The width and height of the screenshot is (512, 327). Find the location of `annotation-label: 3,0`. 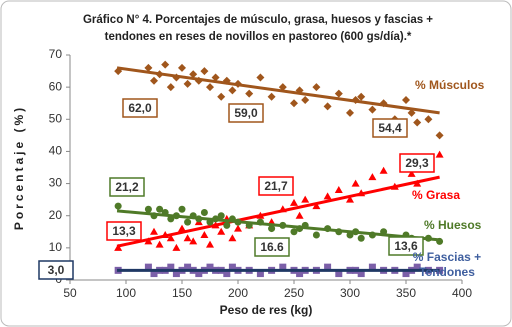

annotation-label: 3,0 is located at coordinates (56, 270).